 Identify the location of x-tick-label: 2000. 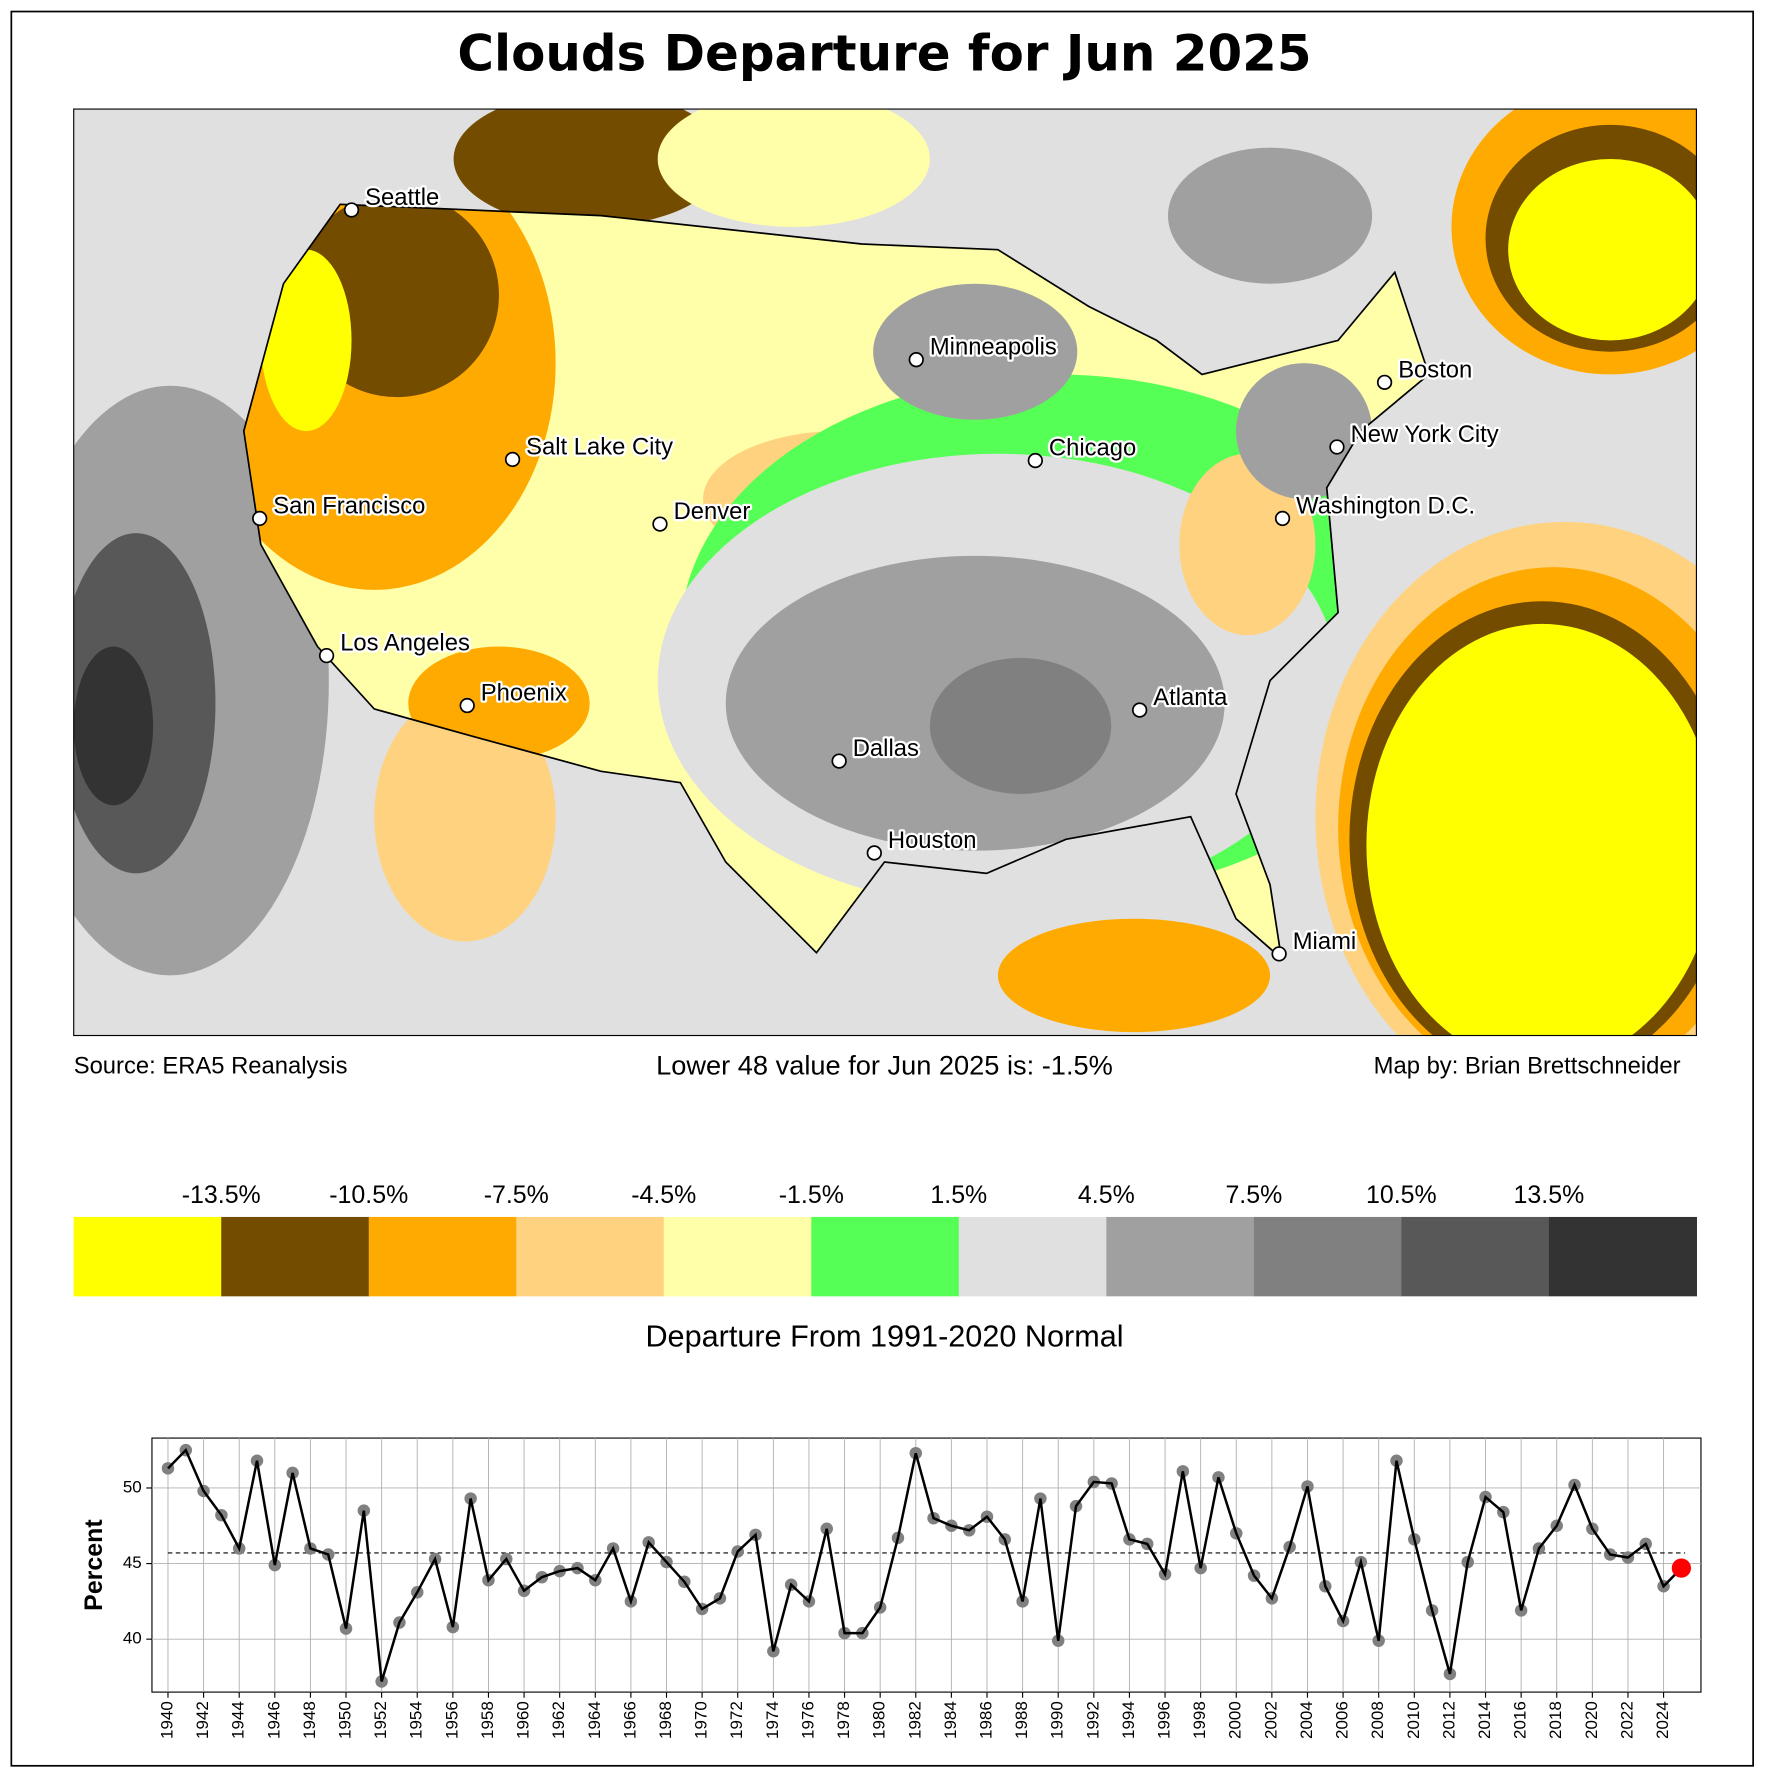
(1235, 1720).